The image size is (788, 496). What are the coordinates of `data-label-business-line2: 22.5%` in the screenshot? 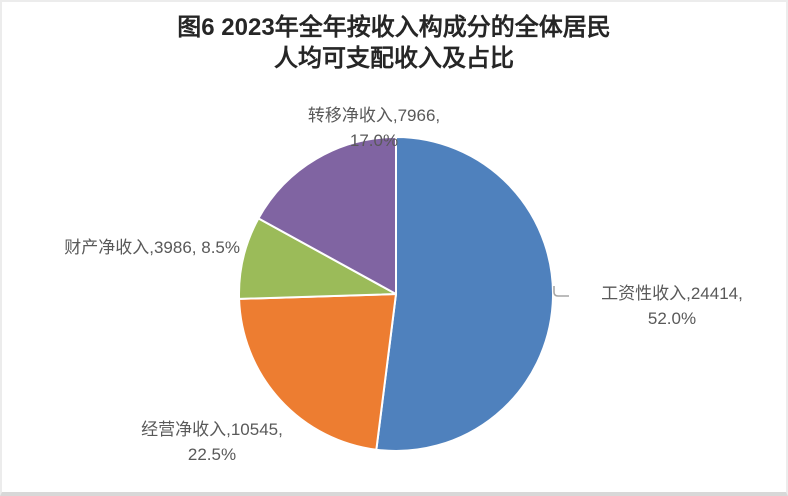 It's located at (212, 454).